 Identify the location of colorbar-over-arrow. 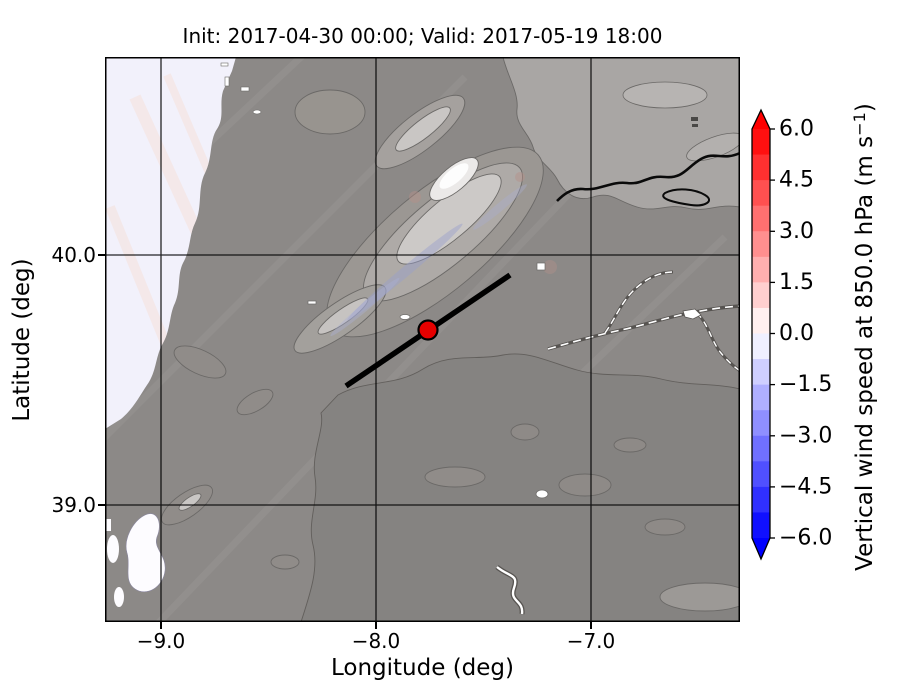
(761, 119).